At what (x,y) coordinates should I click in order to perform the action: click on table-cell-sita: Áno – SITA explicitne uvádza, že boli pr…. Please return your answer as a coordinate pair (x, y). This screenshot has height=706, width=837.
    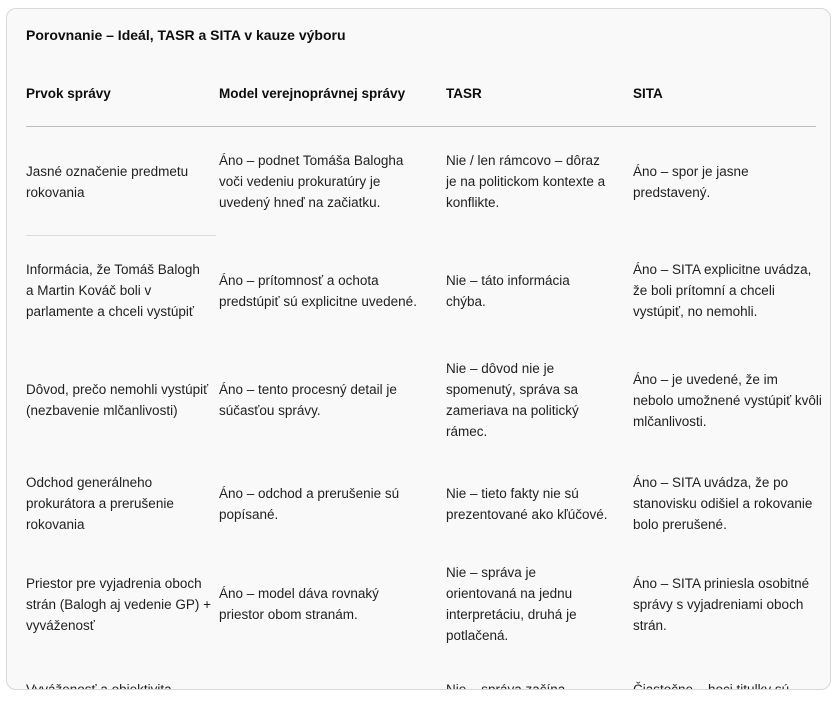
    Looking at the image, I should click on (722, 290).